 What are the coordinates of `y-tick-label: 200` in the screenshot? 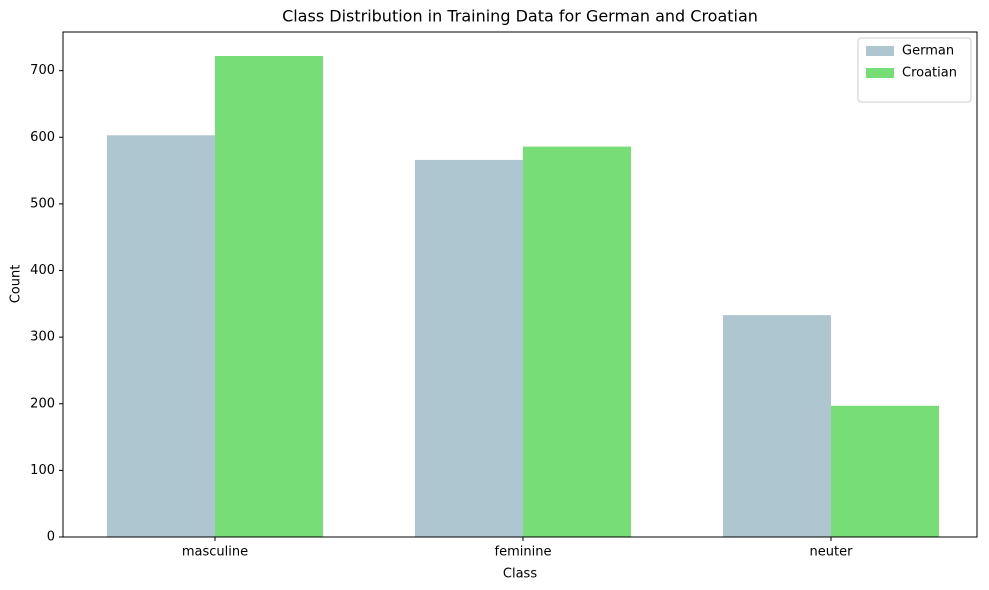 It's located at (42, 403).